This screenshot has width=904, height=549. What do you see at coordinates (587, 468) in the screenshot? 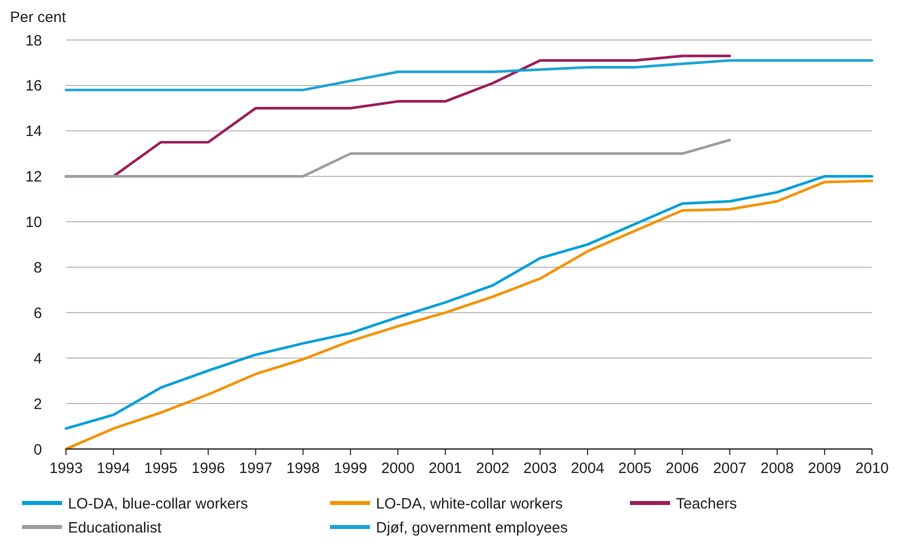
I see `x-tick-label: 2004` at bounding box center [587, 468].